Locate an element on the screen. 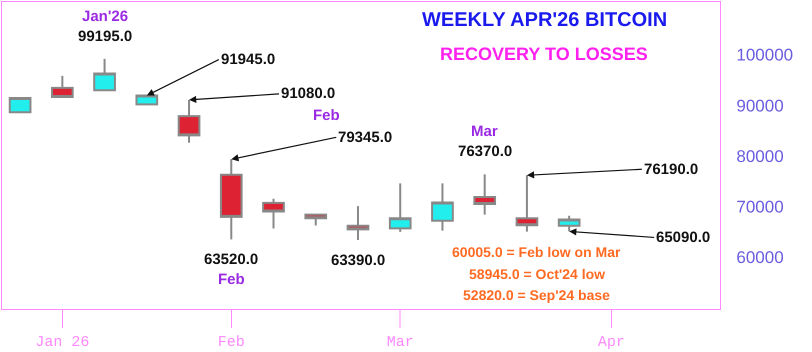 The height and width of the screenshot is (352, 812). x-tick-label: Jan 26 is located at coordinates (62, 342).